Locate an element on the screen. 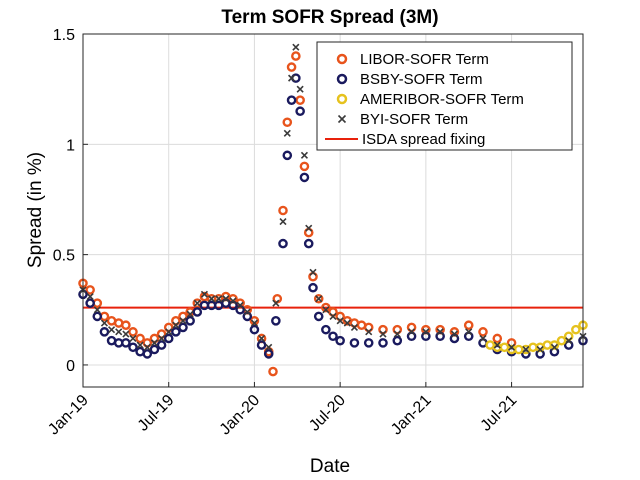  legend-label-bsby: BSBY-SOFR Term is located at coordinates (421, 79).